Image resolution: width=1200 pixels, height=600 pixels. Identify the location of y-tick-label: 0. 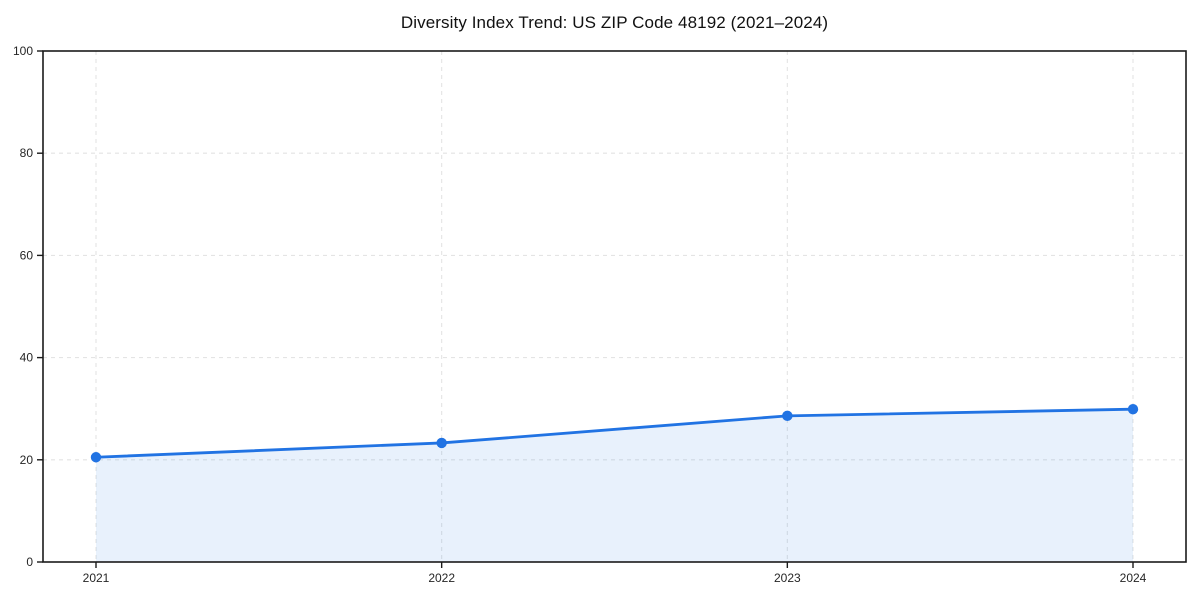
(29, 562).